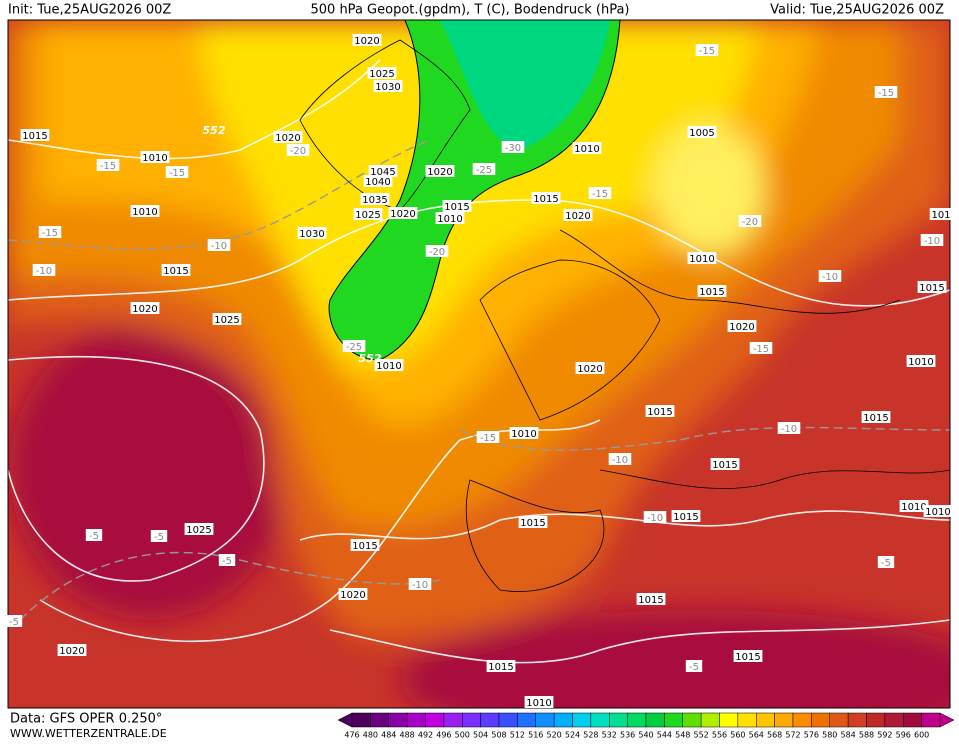  Describe the element at coordinates (406, 735) in the screenshot. I see `colorbar-tick-label: 488` at that location.